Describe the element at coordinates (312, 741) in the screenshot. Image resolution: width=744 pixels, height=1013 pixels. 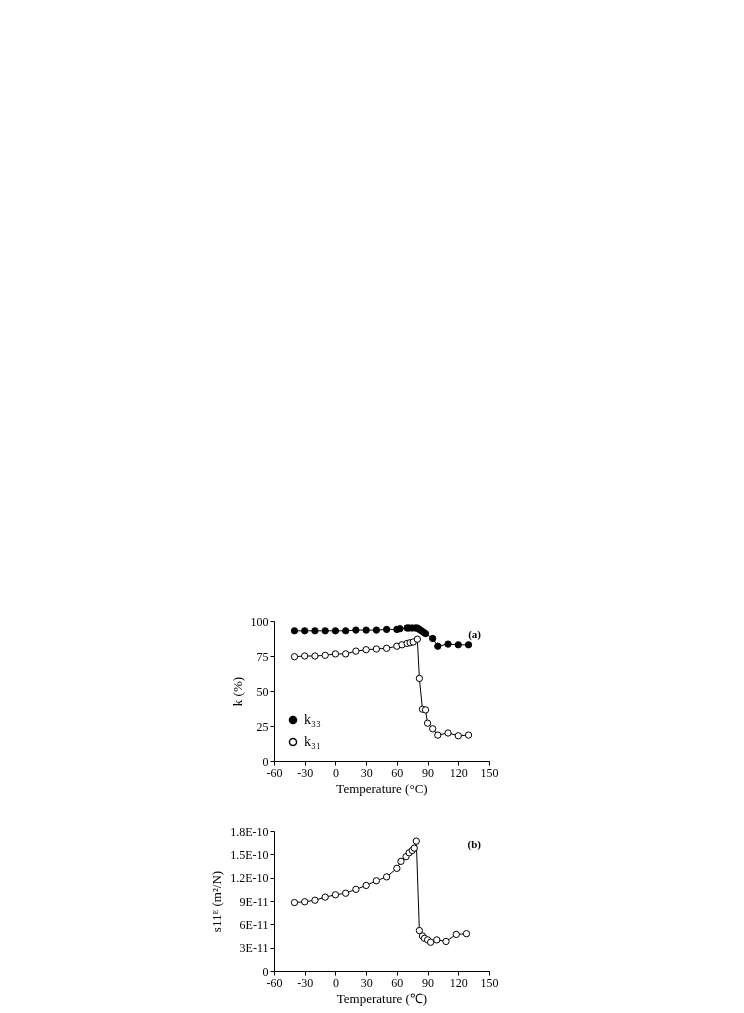
I see `legend-label: k₃₁` at that location.